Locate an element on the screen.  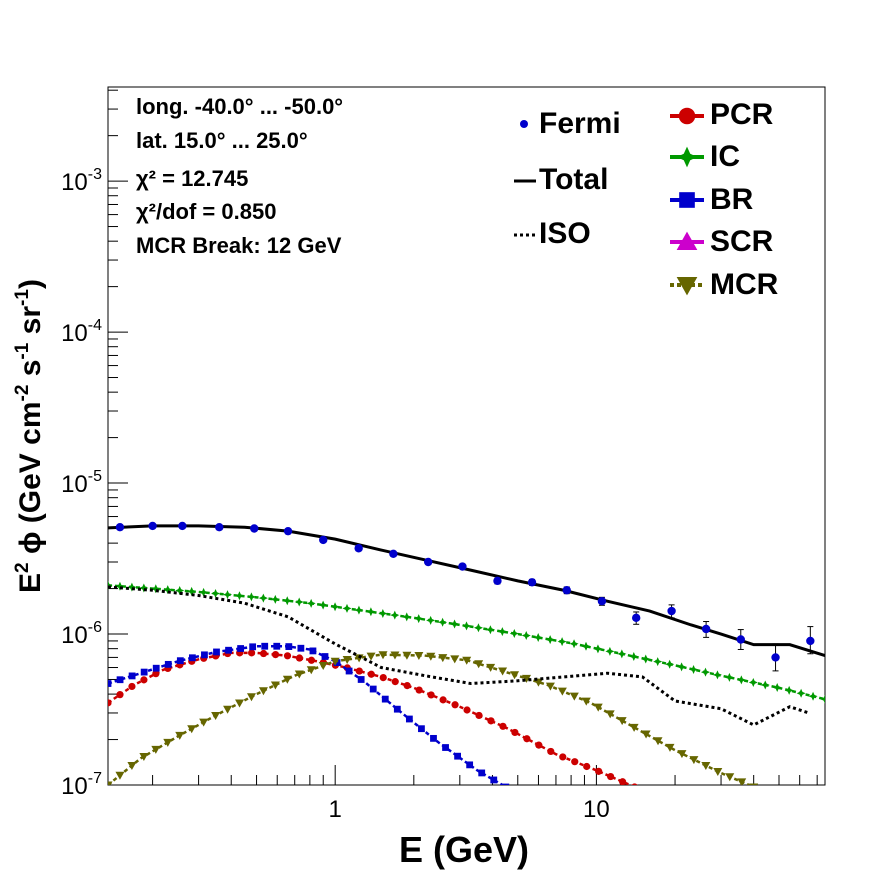
y-tick-label: 10⁻⁴ is located at coordinates (81, 332).